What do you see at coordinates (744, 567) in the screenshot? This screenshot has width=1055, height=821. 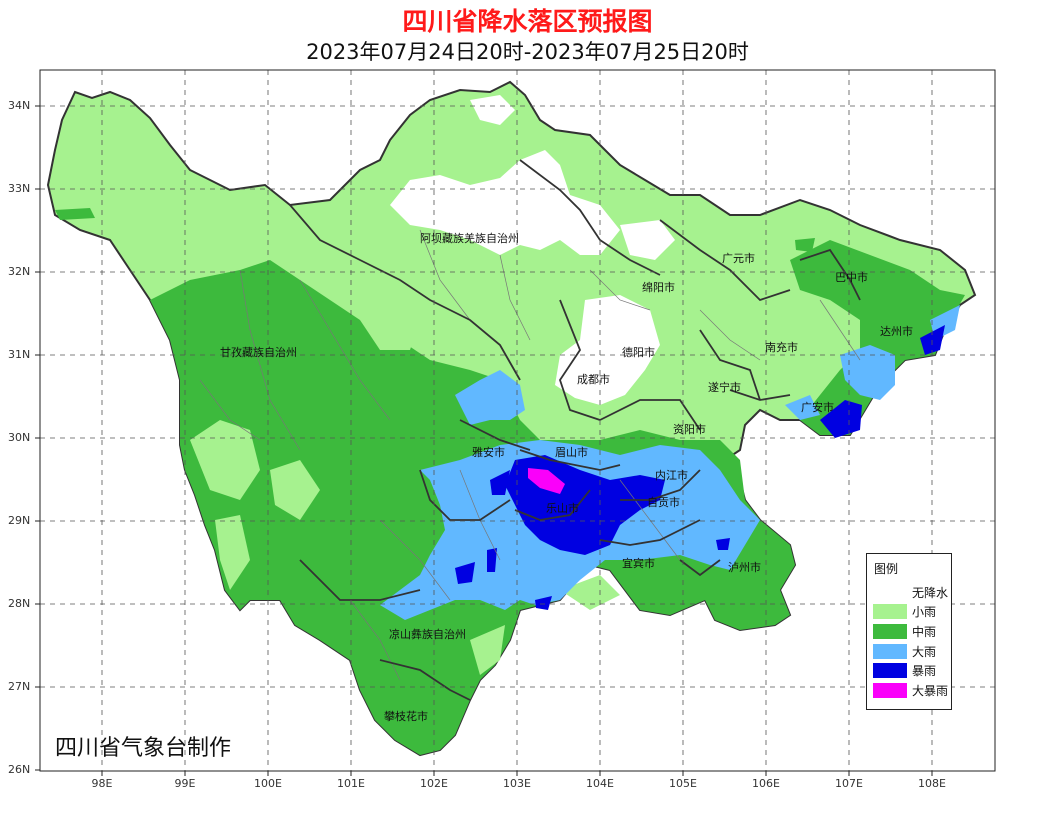 I see `city-label-luzhou: 泸州市` at bounding box center [744, 567].